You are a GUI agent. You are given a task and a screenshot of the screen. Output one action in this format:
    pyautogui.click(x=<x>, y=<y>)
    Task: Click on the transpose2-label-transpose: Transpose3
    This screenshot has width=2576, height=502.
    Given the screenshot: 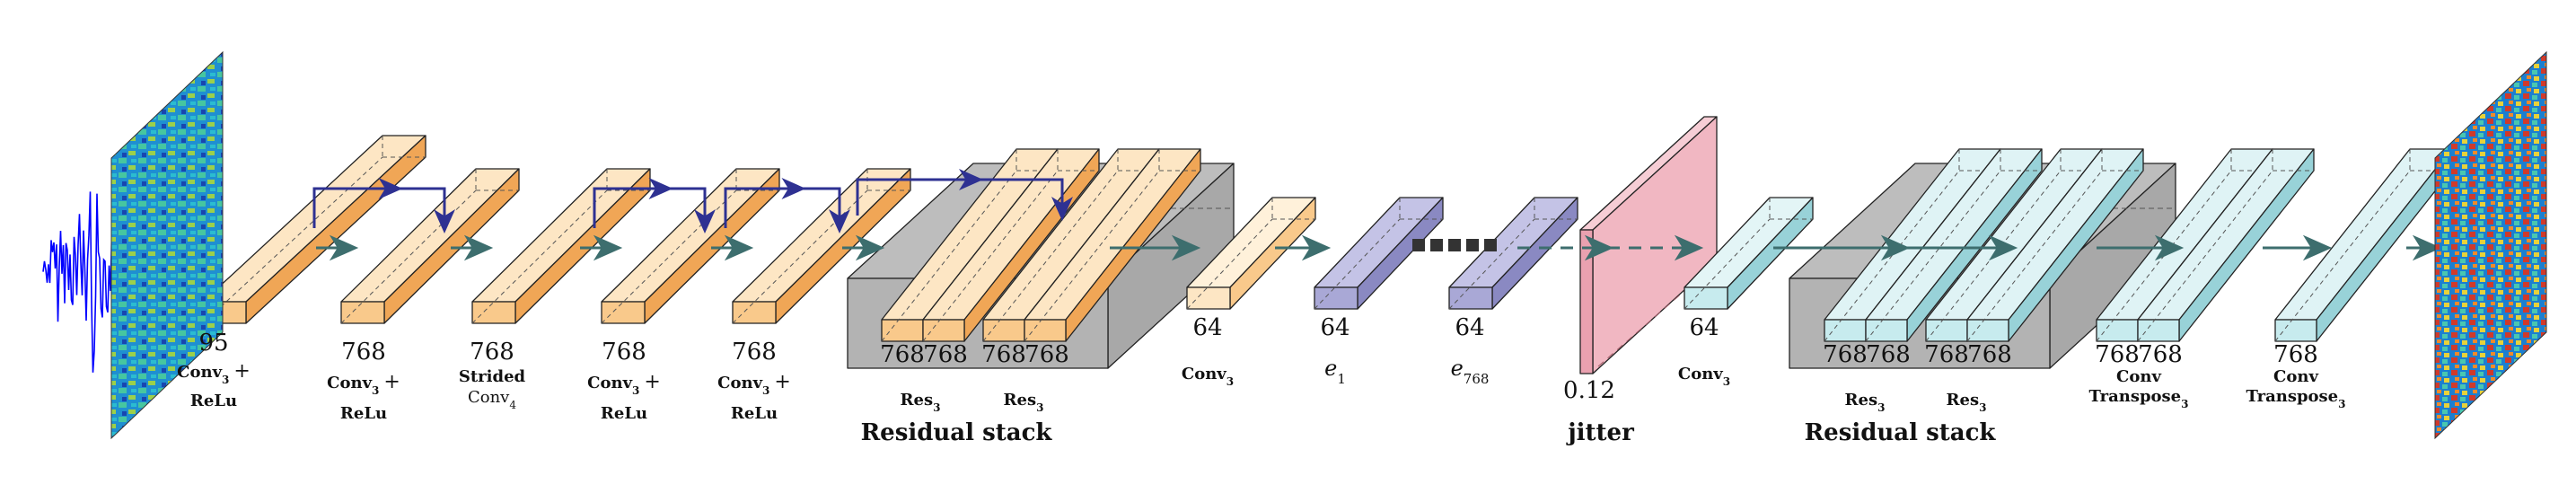 What is the action you would take?
    pyautogui.click(x=2296, y=398)
    